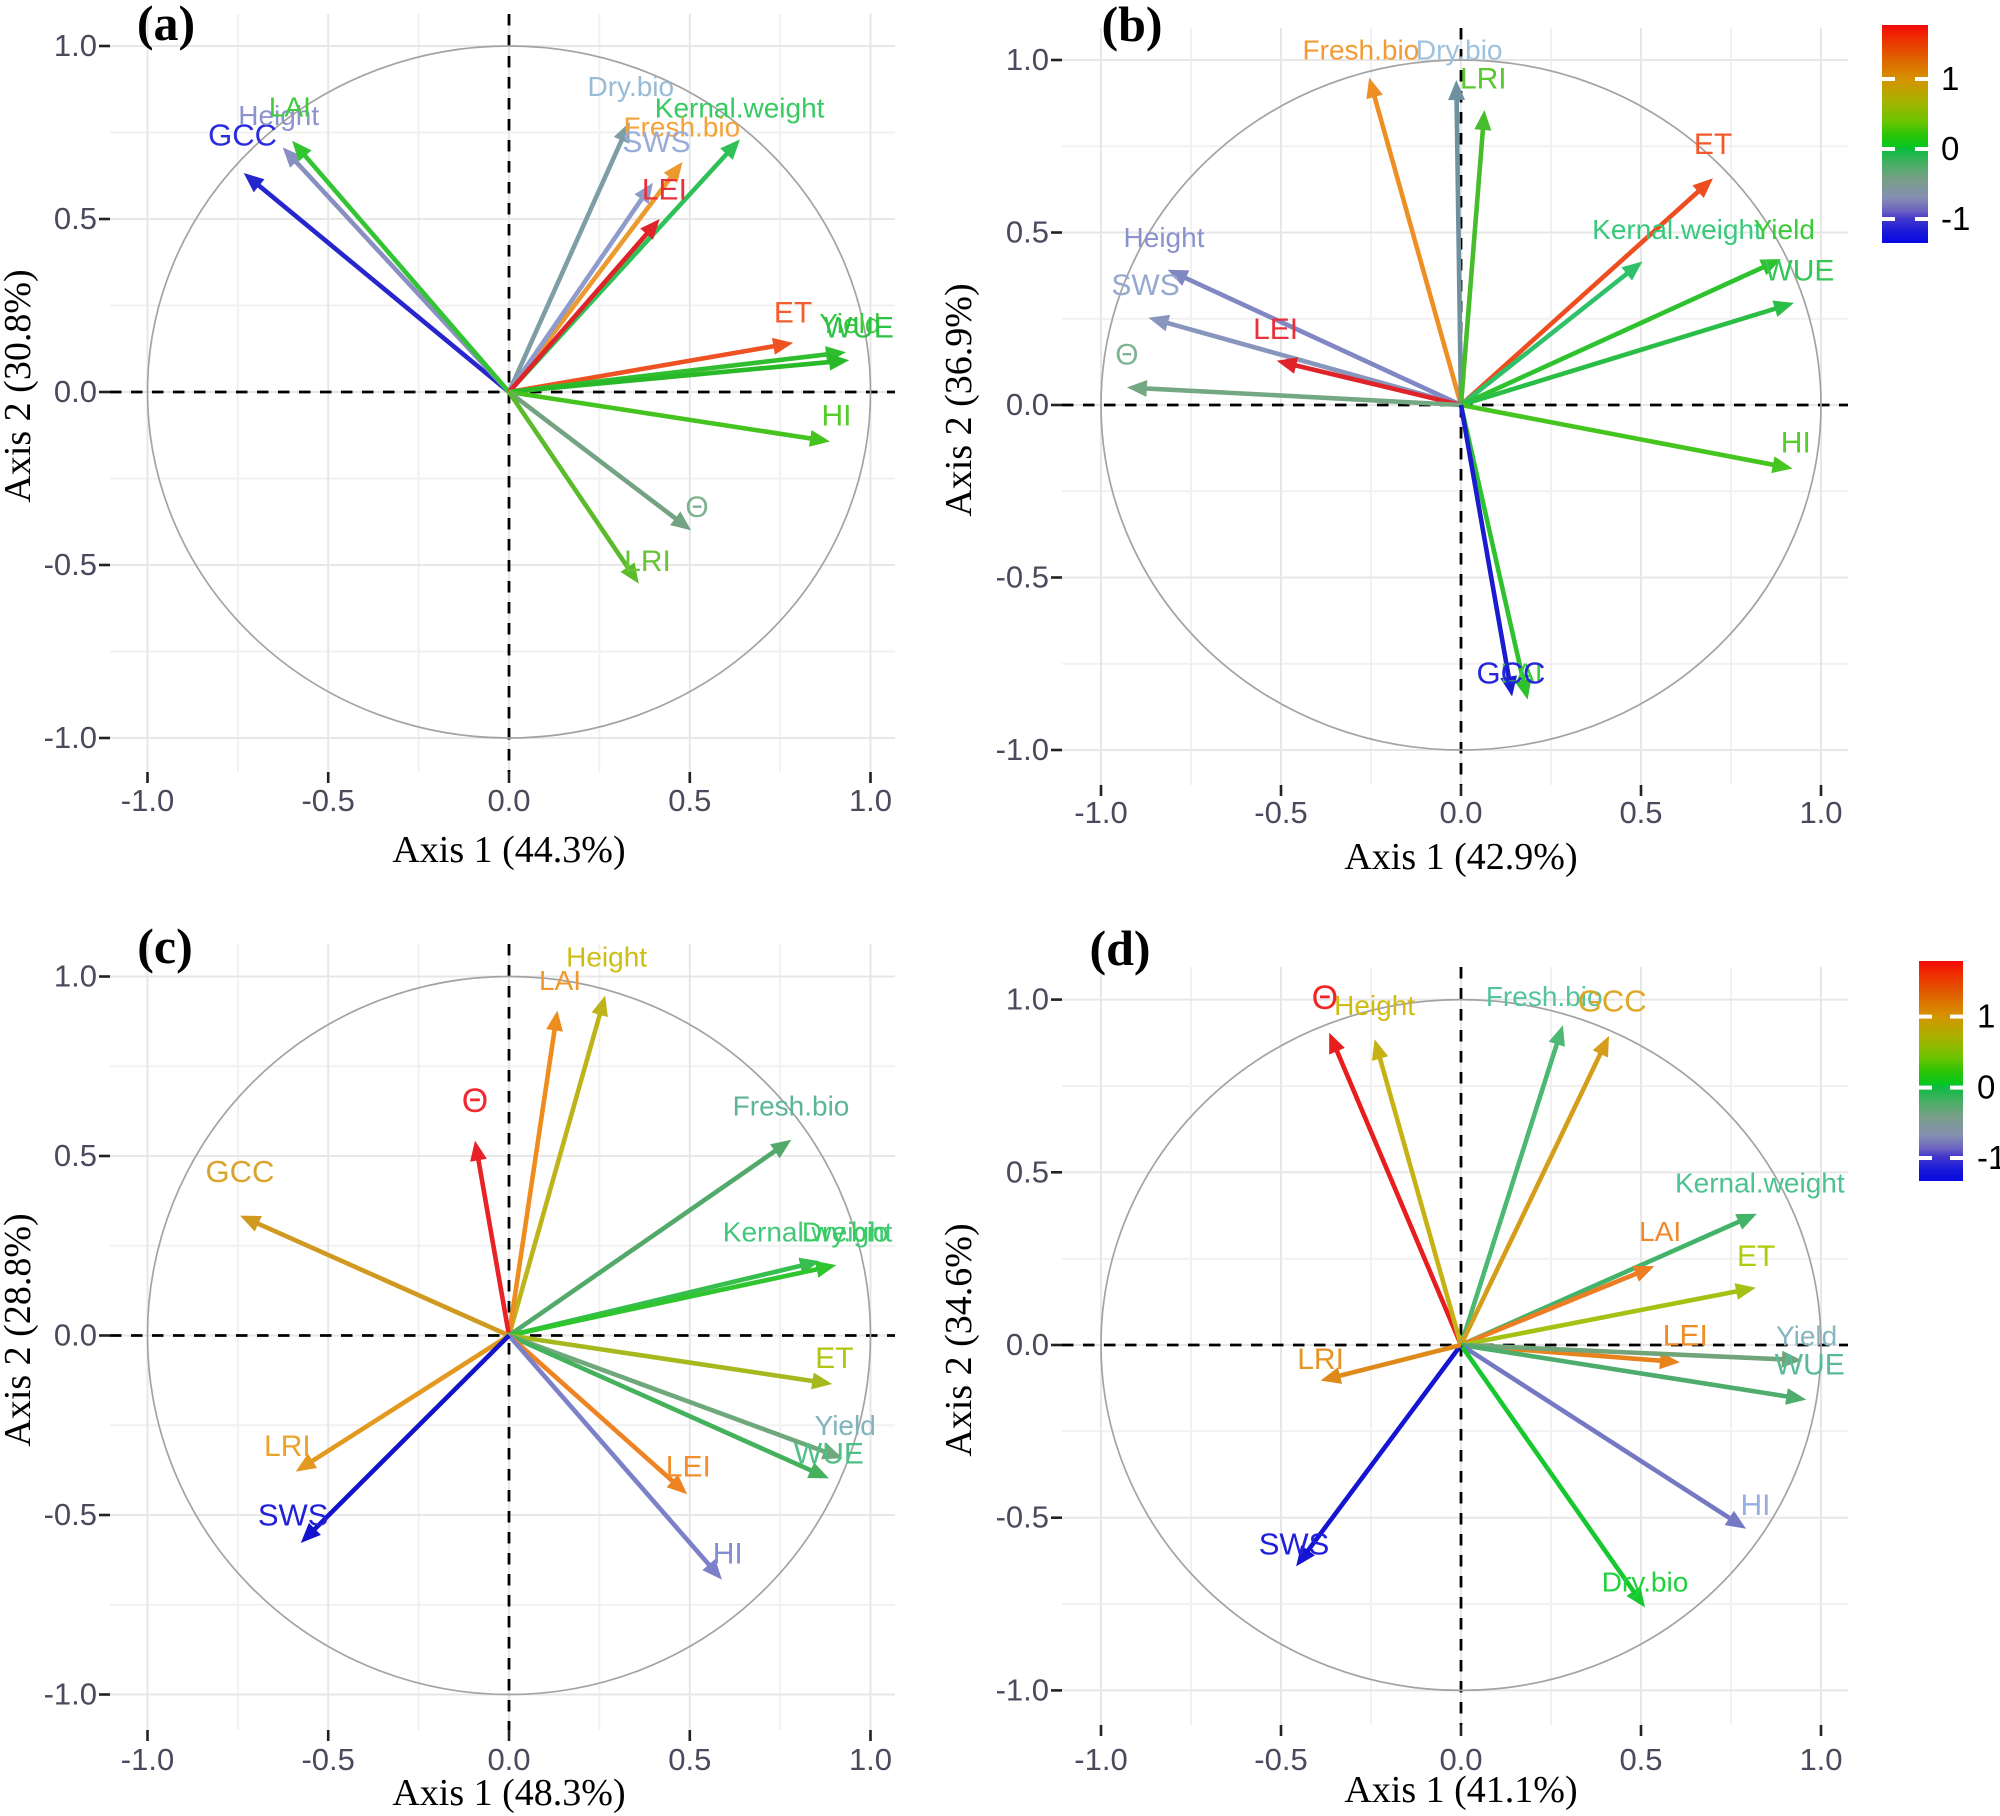  Describe the element at coordinates (1460, 857) in the screenshot. I see `svg-text: Axis 1 (42.9%)` at that location.